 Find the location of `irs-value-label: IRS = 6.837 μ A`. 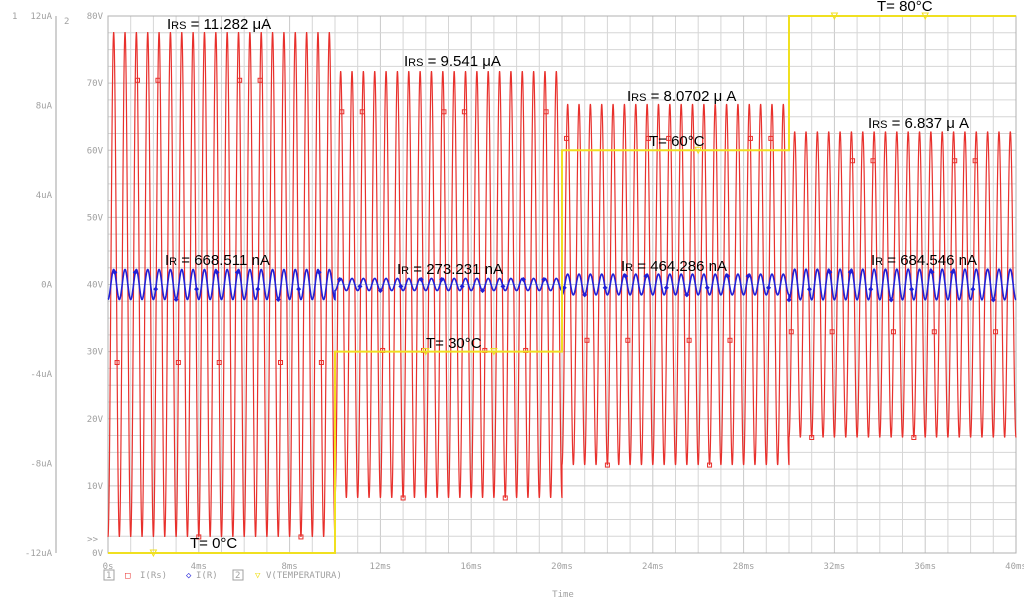

irs-value-label: IRS = 6.837 μ A is located at coordinates (918, 123).